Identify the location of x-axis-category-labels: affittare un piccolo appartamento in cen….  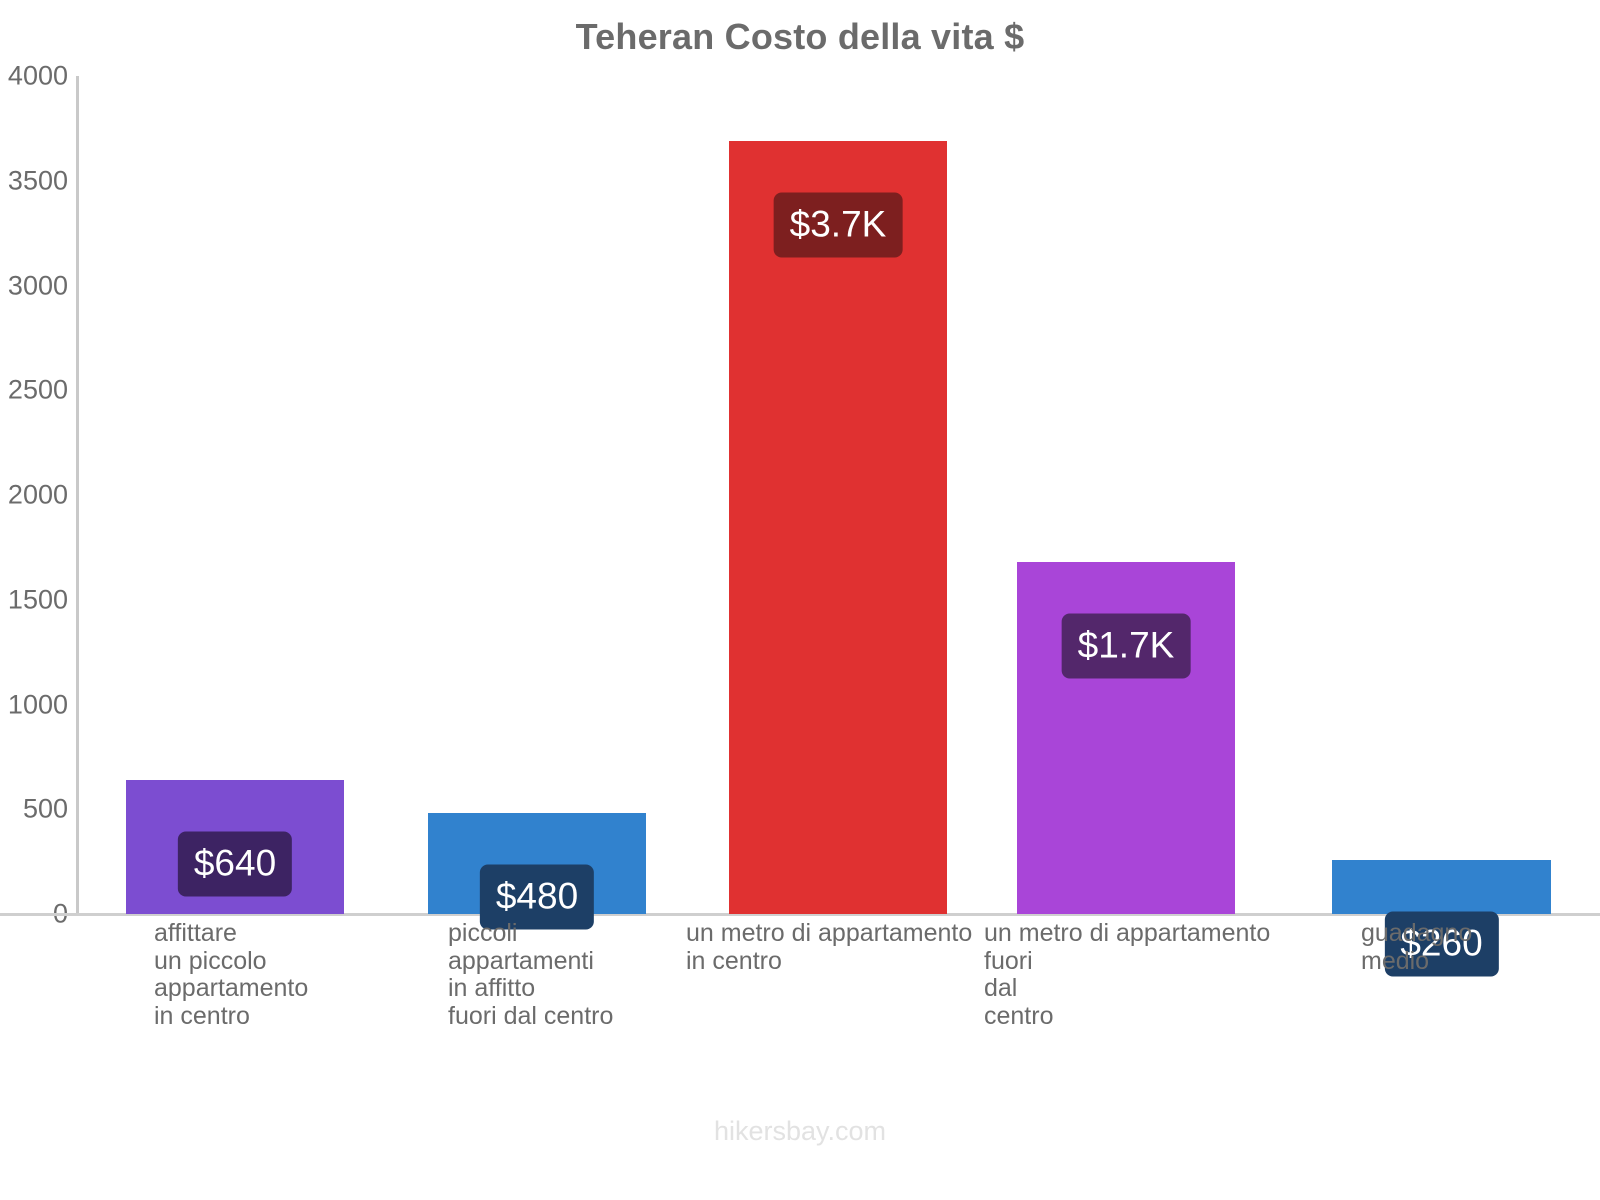
(800, 989).